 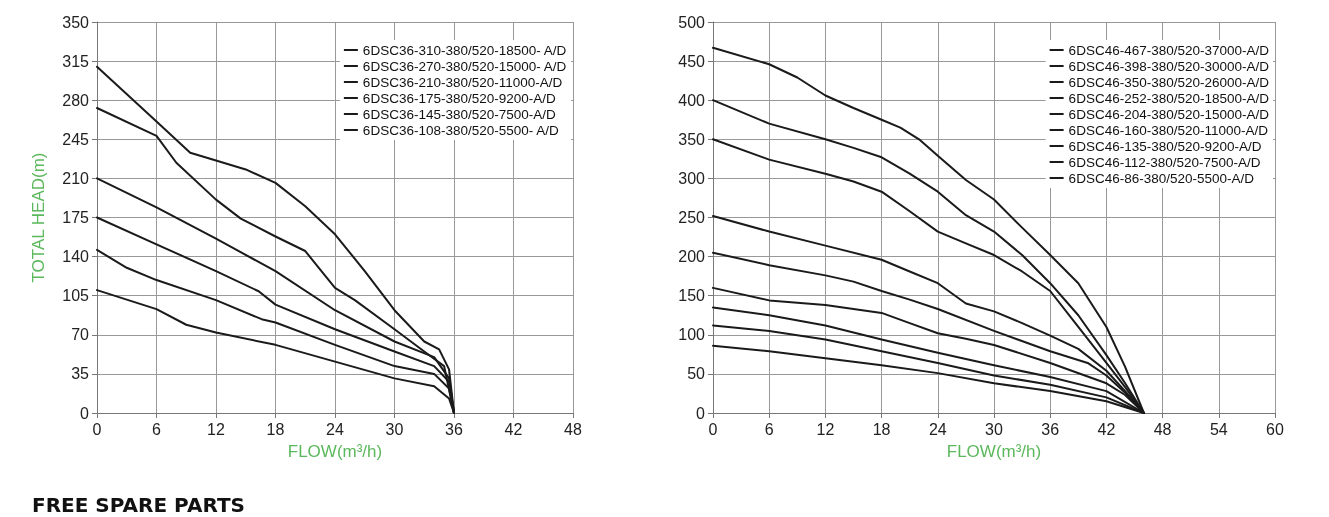 What do you see at coordinates (692, 100) in the screenshot?
I see `y-tick-label: 400` at bounding box center [692, 100].